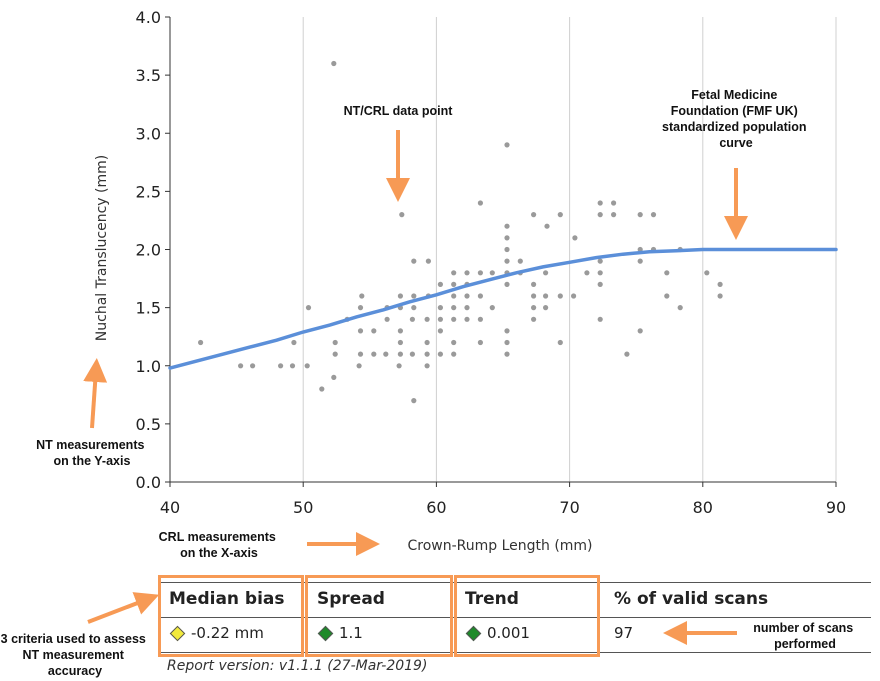 This screenshot has height=681, width=880. I want to click on datapoint-annotation: NT/CRL data point, so click(399, 111).